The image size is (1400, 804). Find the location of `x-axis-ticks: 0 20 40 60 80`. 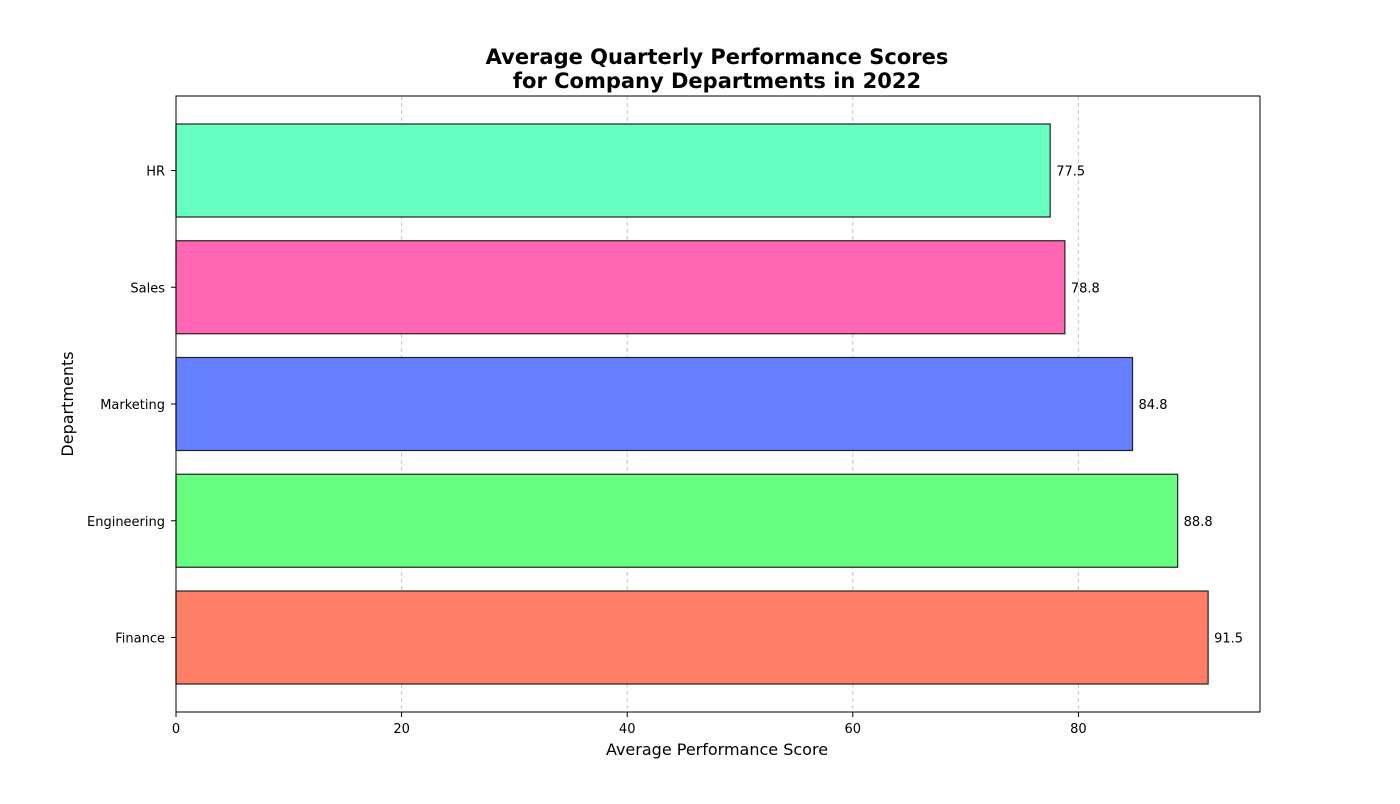

x-axis-ticks: 0 20 40 60 80 is located at coordinates (629, 724).